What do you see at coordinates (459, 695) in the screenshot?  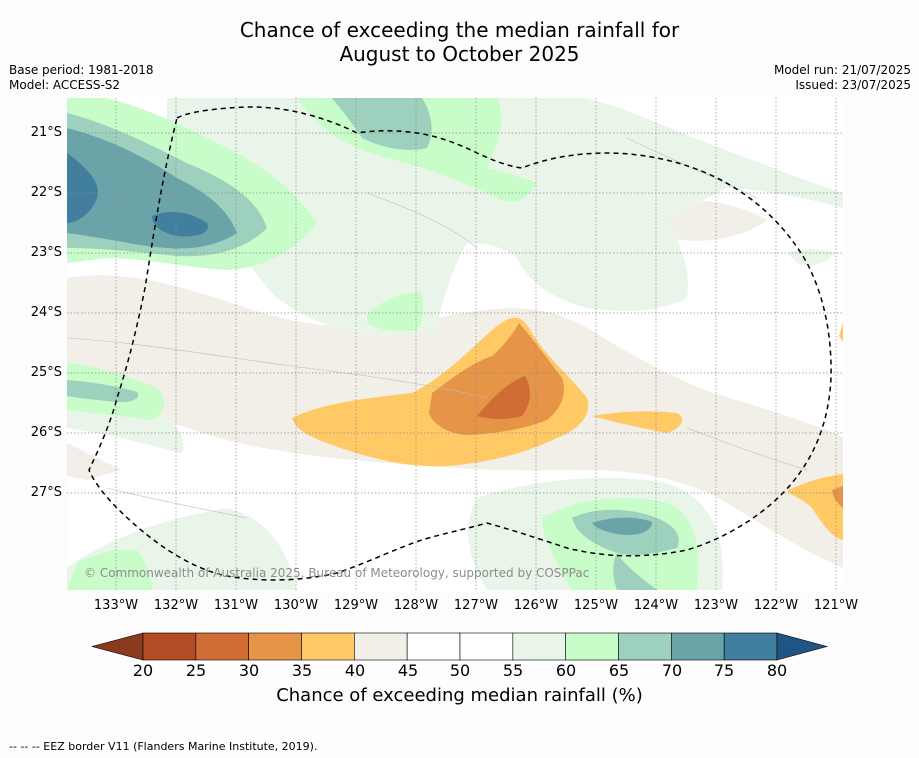 I see `colorbar-label: Chance of exceeding median rainfall (%)` at bounding box center [459, 695].